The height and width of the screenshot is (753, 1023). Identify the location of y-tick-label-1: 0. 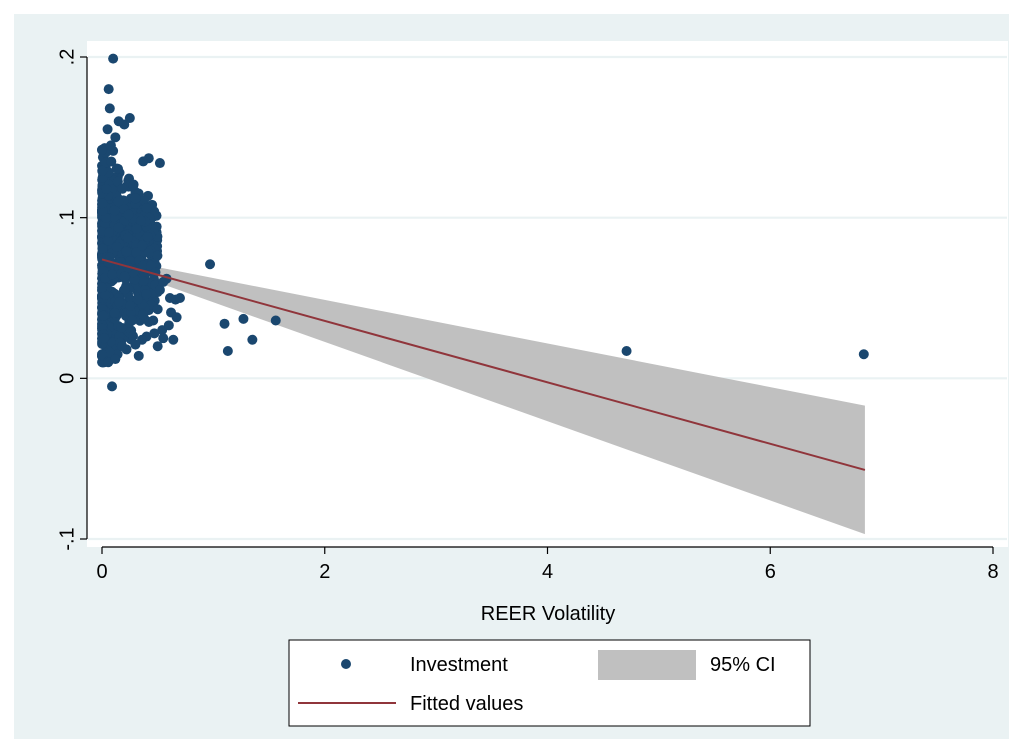
(67, 378).